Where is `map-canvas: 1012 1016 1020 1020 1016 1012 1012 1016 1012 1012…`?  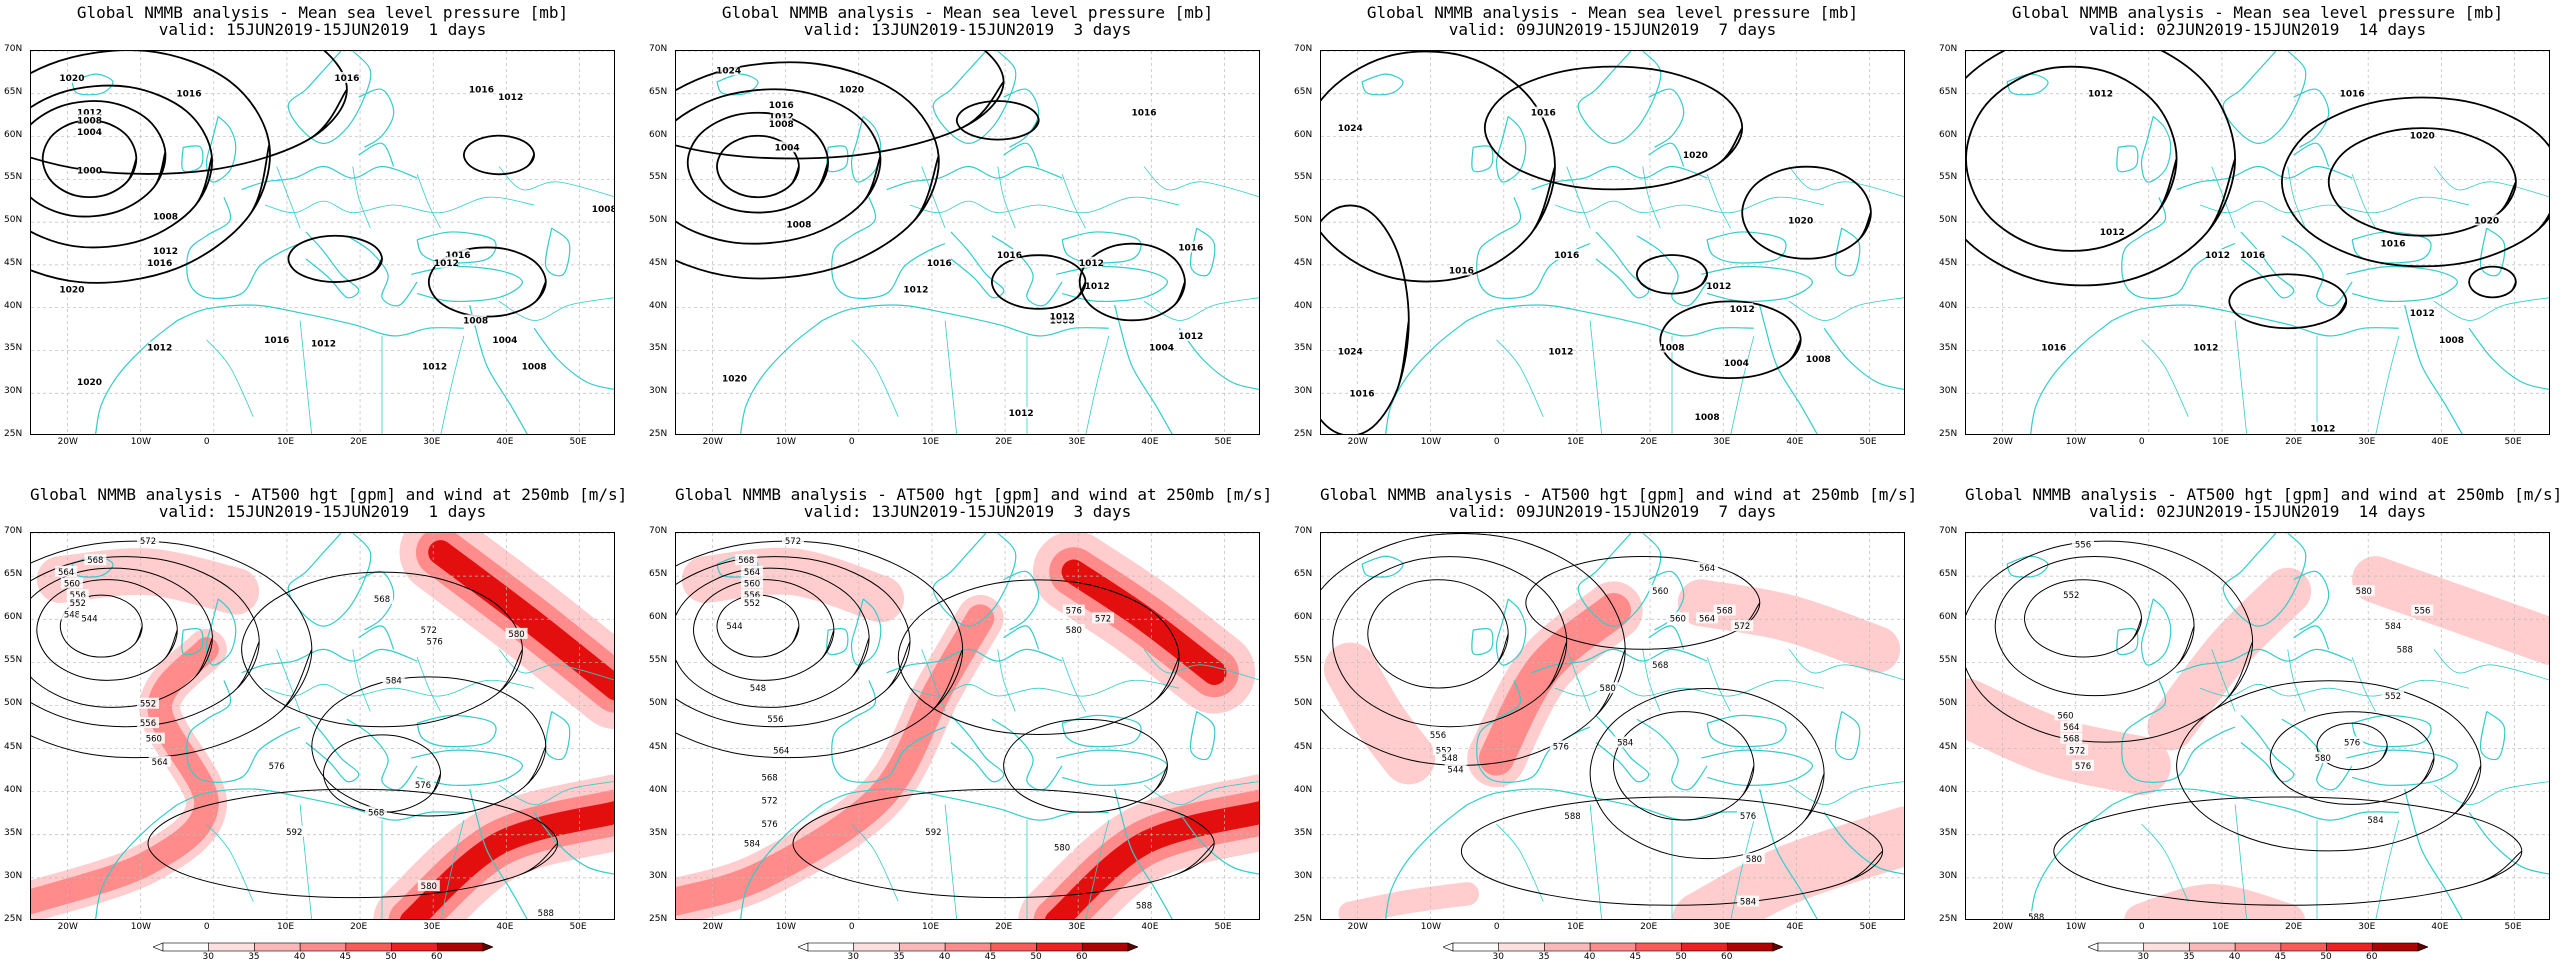
map-canvas: 1012 1016 1020 1020 1016 1012 1012 1016 1012 1012… is located at coordinates (2257, 242).